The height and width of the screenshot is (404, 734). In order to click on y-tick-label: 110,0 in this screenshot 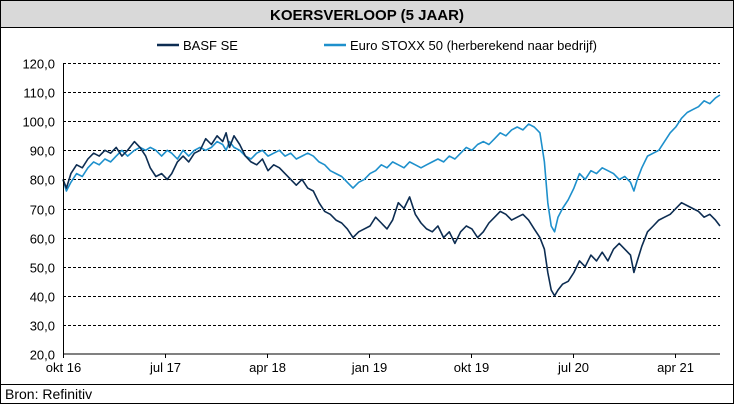, I will do `click(39, 93)`.